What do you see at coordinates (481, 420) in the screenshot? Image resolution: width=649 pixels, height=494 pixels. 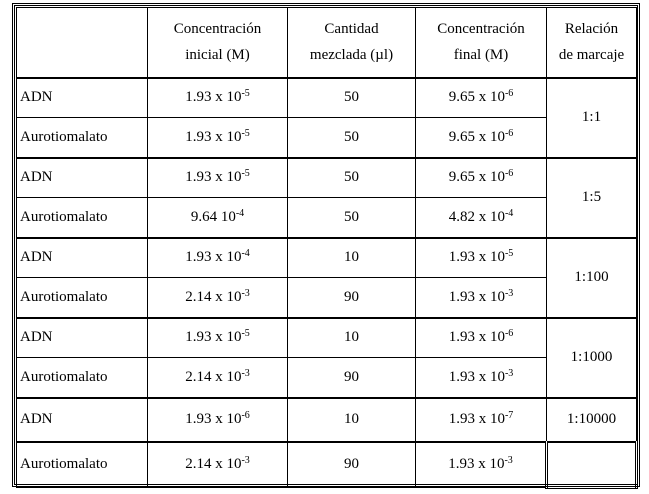 I see `final-concentration-cell: 1.93 x 10⁻⁷` at bounding box center [481, 420].